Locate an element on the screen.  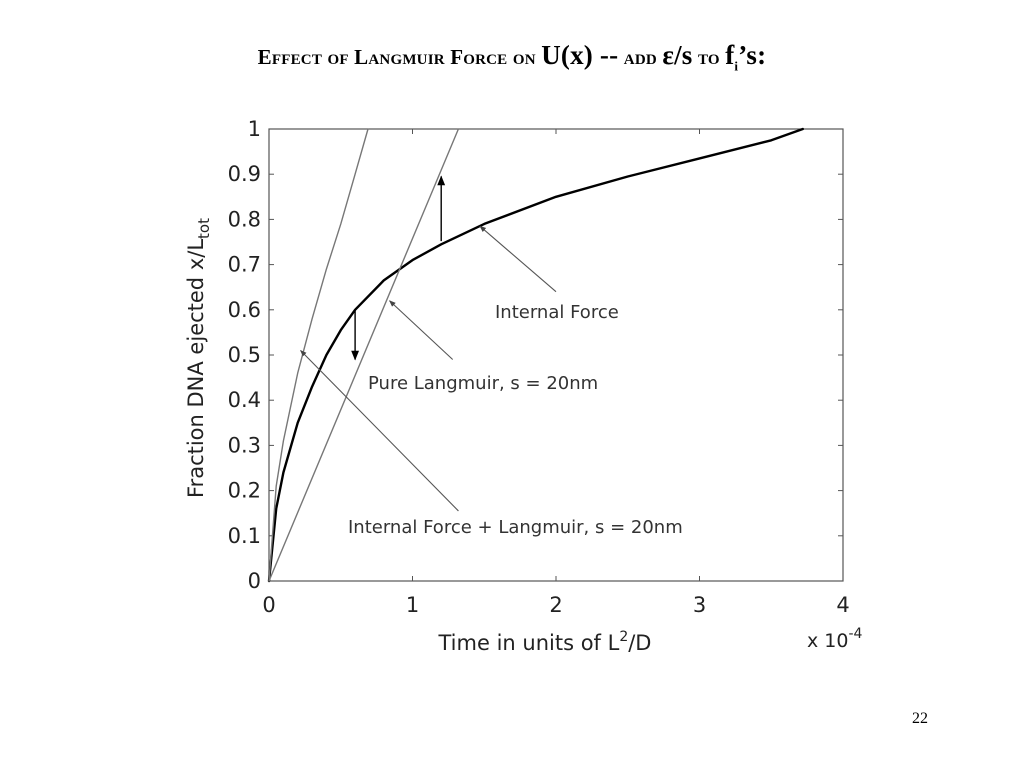
slide-number: 22 is located at coordinates (920, 718).